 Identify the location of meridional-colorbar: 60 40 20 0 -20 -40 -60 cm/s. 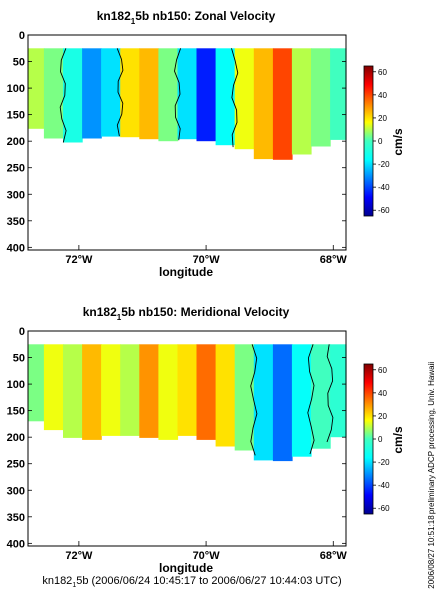
(384, 439).